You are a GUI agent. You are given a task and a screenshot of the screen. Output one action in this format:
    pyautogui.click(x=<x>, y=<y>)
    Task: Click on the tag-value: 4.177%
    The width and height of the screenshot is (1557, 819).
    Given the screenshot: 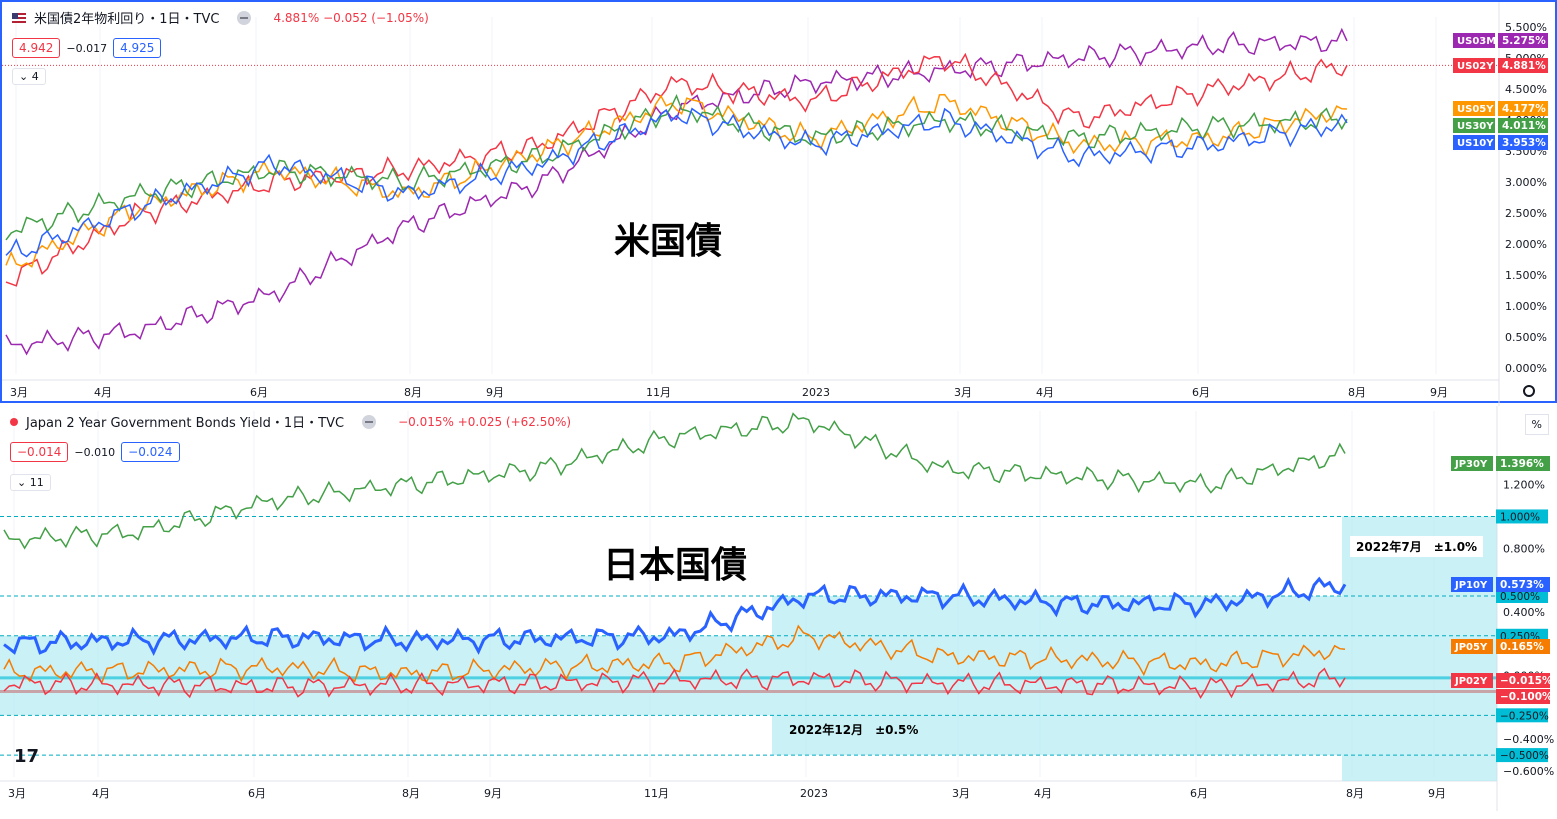 What is the action you would take?
    pyautogui.click(x=1524, y=109)
    